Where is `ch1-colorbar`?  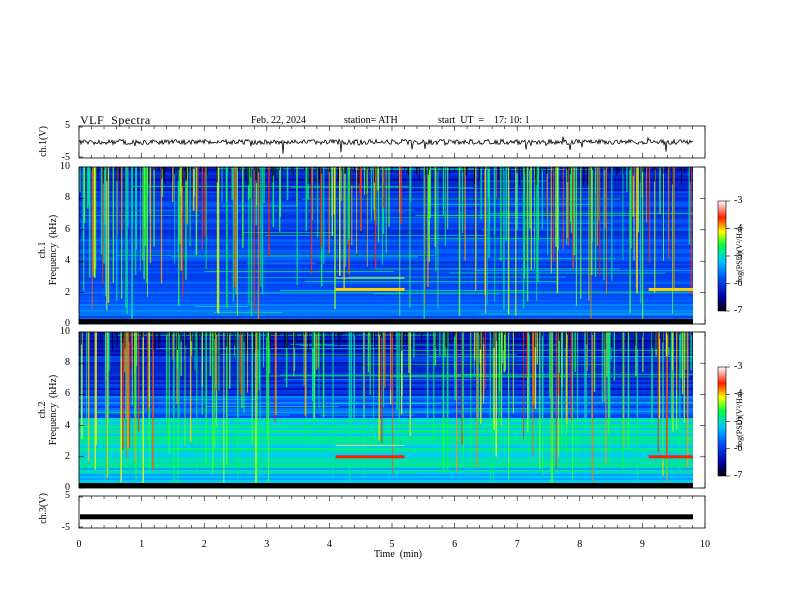
ch1-colorbar is located at coordinates (722, 256).